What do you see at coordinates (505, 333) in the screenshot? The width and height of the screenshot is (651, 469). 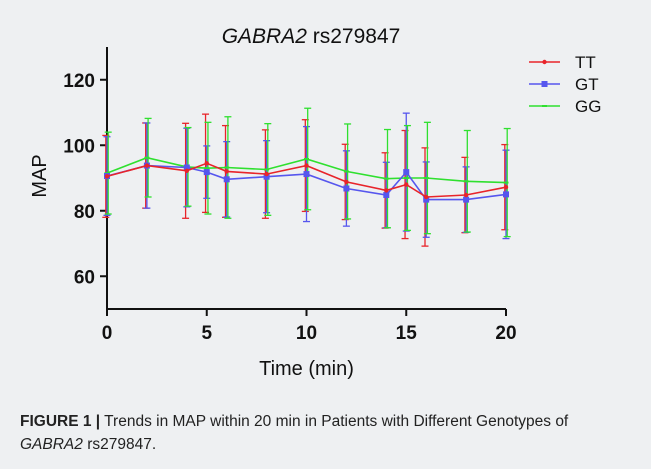 I see `x-tick-label: 20` at bounding box center [505, 333].